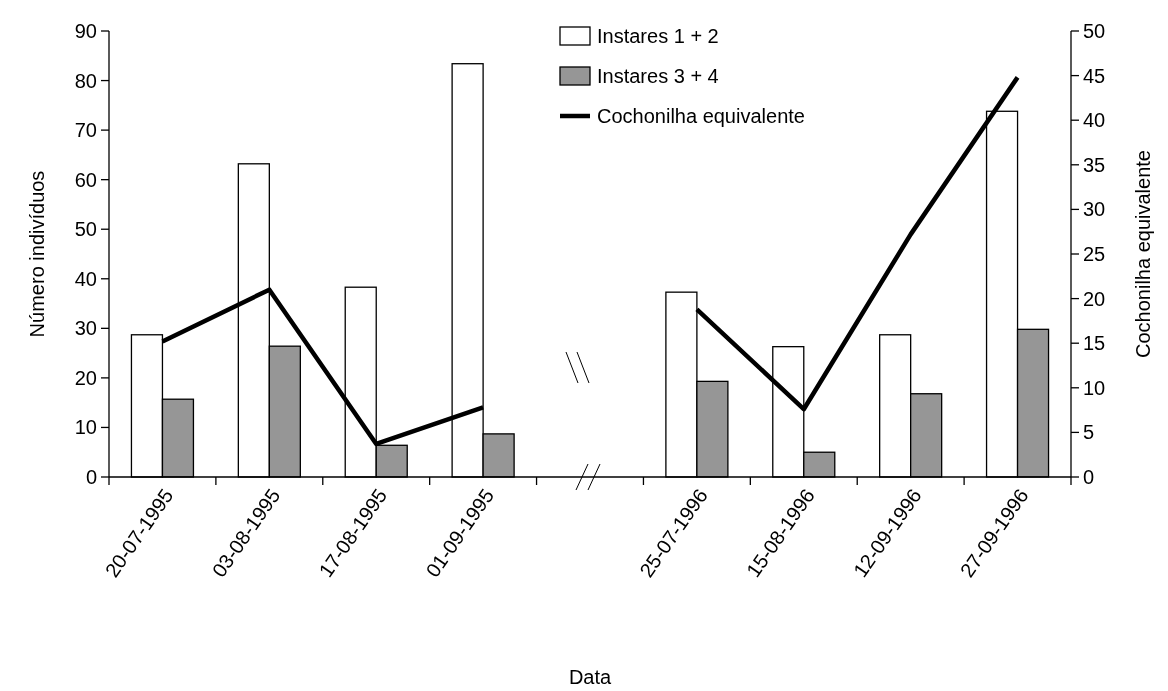 The image size is (1168, 691). I want to click on y2-tick-label: 35, so click(1094, 164).